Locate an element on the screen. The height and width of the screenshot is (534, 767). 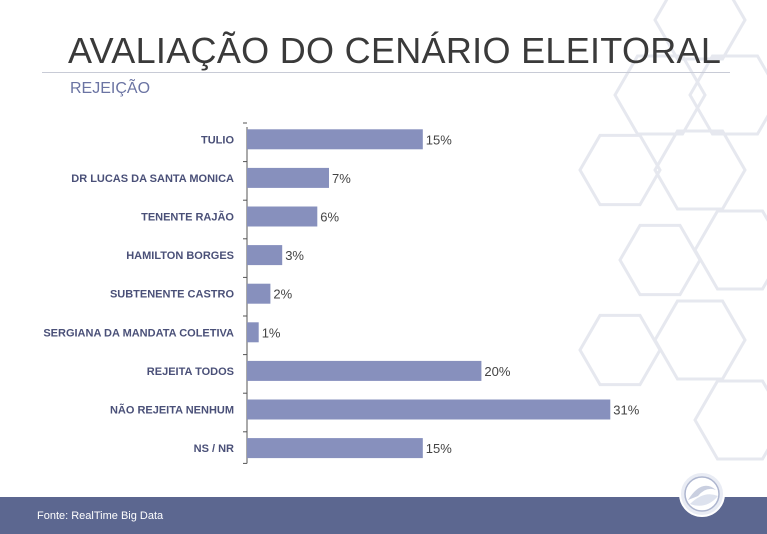
value-label: 31% is located at coordinates (626, 410).